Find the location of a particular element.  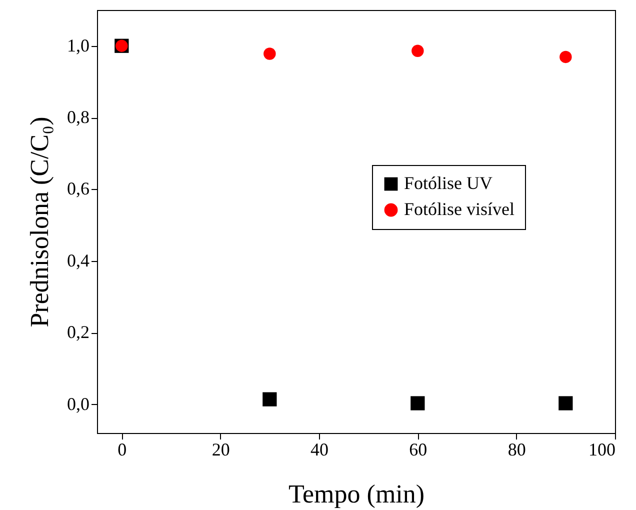

legend-label: Fotólise visível is located at coordinates (459, 209).